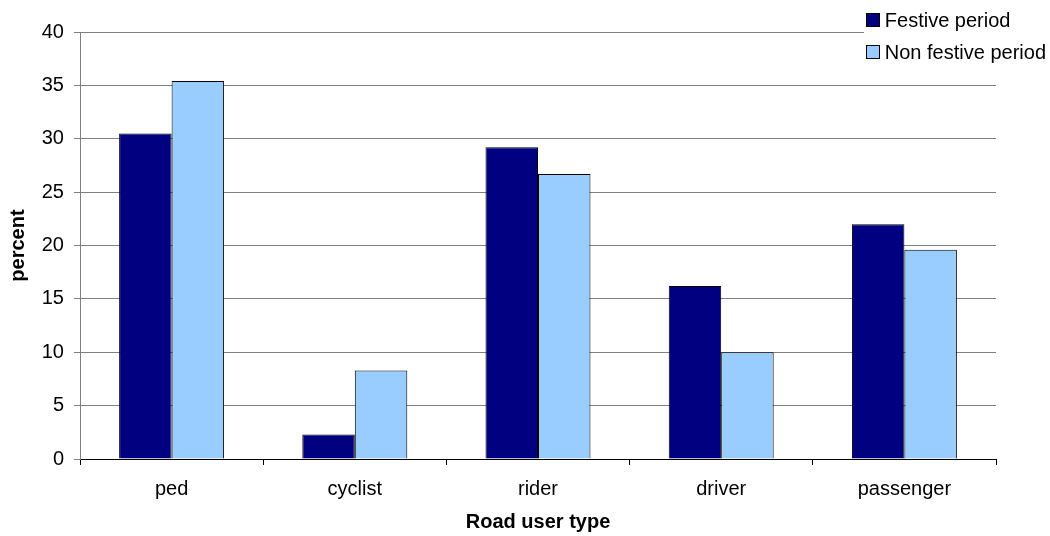 Image resolution: width=1050 pixels, height=536 pixels. Describe the element at coordinates (52, 137) in the screenshot. I see `y-tick-label: 30` at that location.